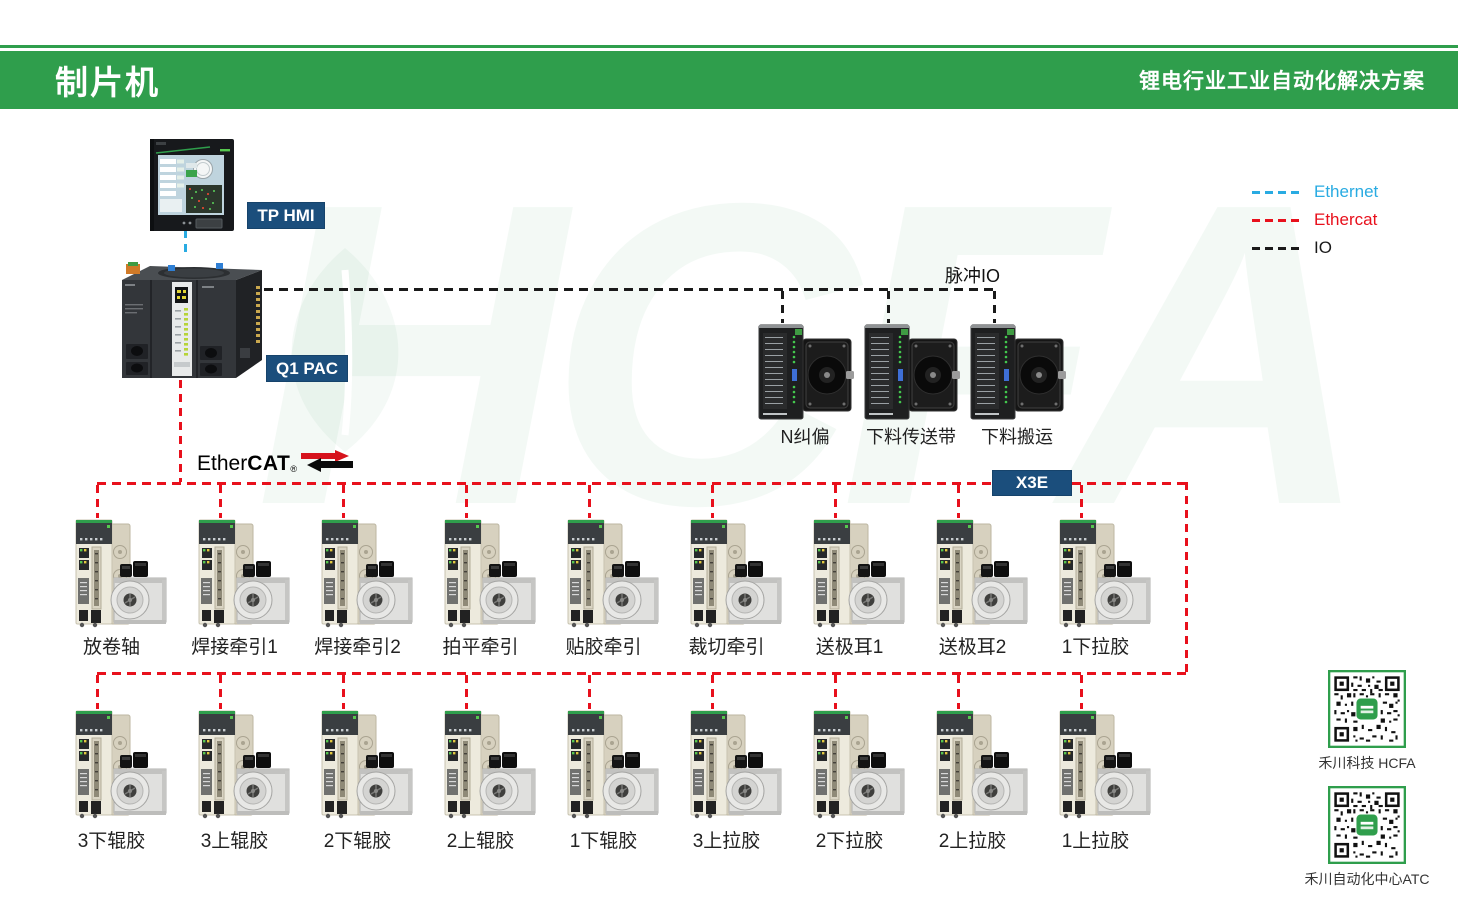 The height and width of the screenshot is (913, 1458). I want to click on servo-drive-group: 2上辊胶, so click(466, 762).